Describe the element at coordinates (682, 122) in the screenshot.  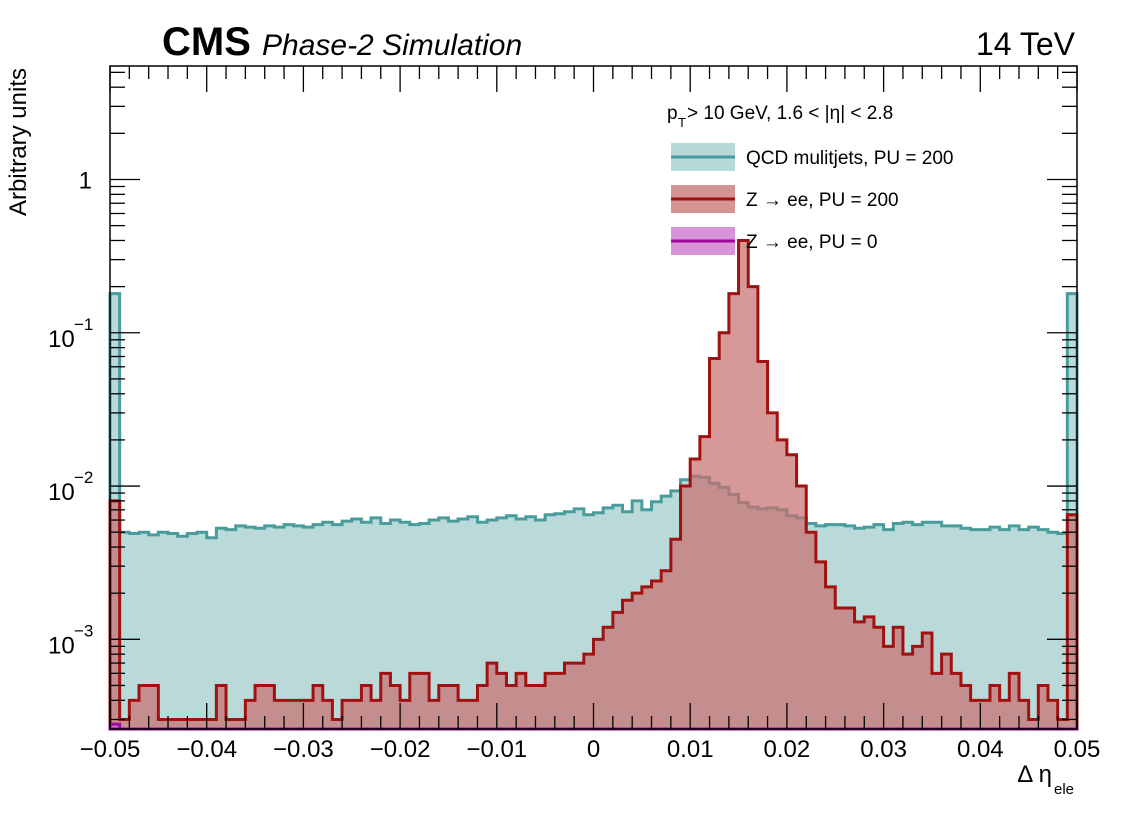
I see `cut-label-sub: T` at that location.